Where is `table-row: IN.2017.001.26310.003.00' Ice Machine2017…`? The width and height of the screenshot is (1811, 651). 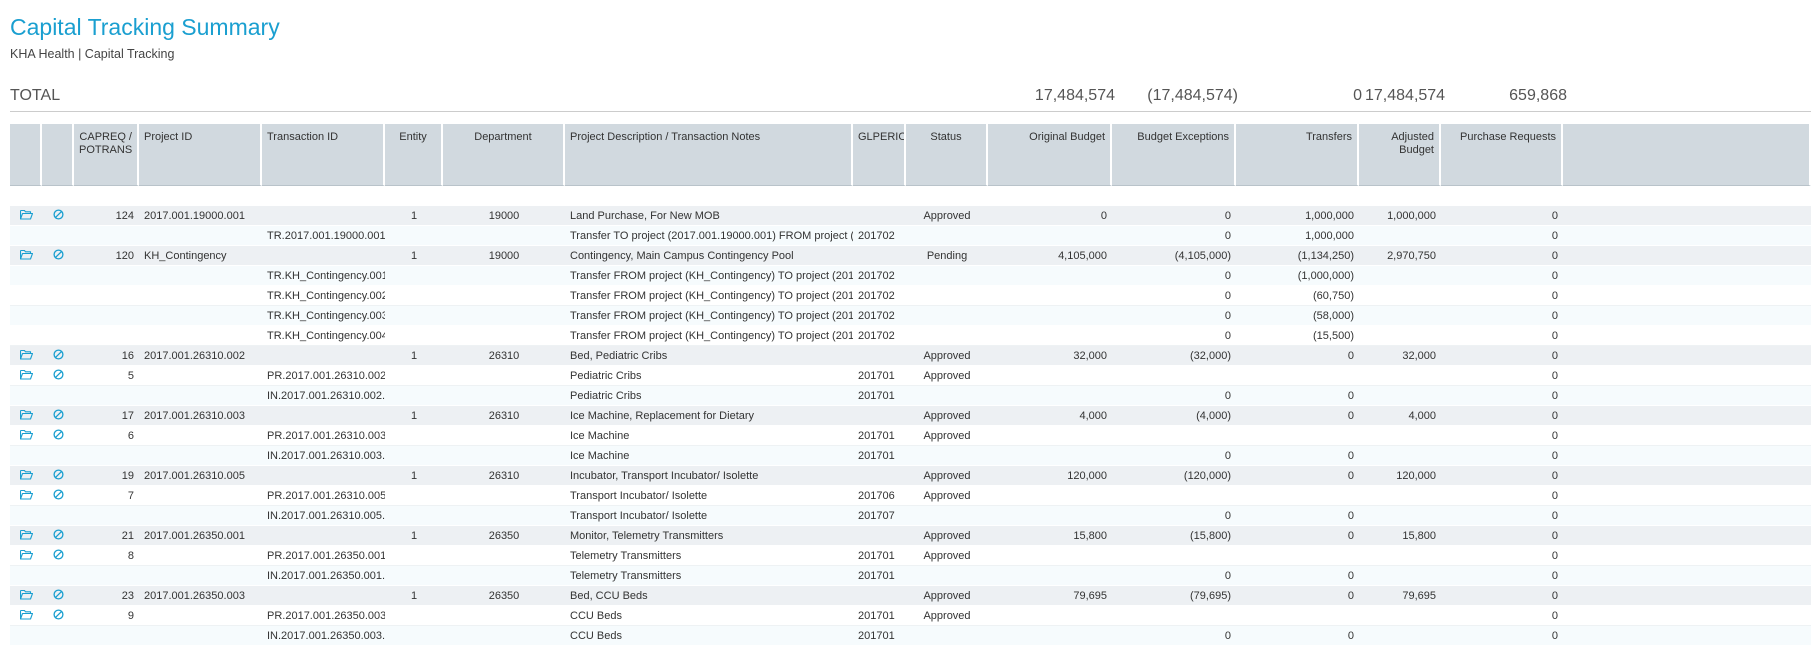 table-row: IN.2017.001.26310.003.00' Ice Machine2017… is located at coordinates (910, 456).